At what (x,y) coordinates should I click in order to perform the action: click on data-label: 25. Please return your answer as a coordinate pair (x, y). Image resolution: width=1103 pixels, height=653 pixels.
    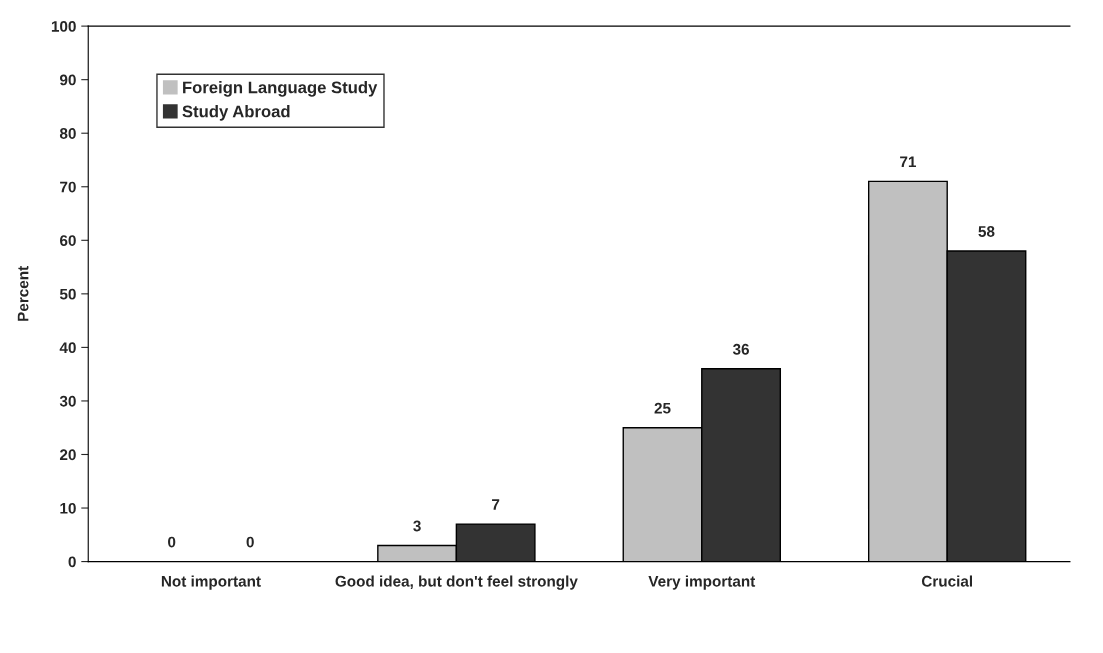
    Looking at the image, I should click on (662, 408).